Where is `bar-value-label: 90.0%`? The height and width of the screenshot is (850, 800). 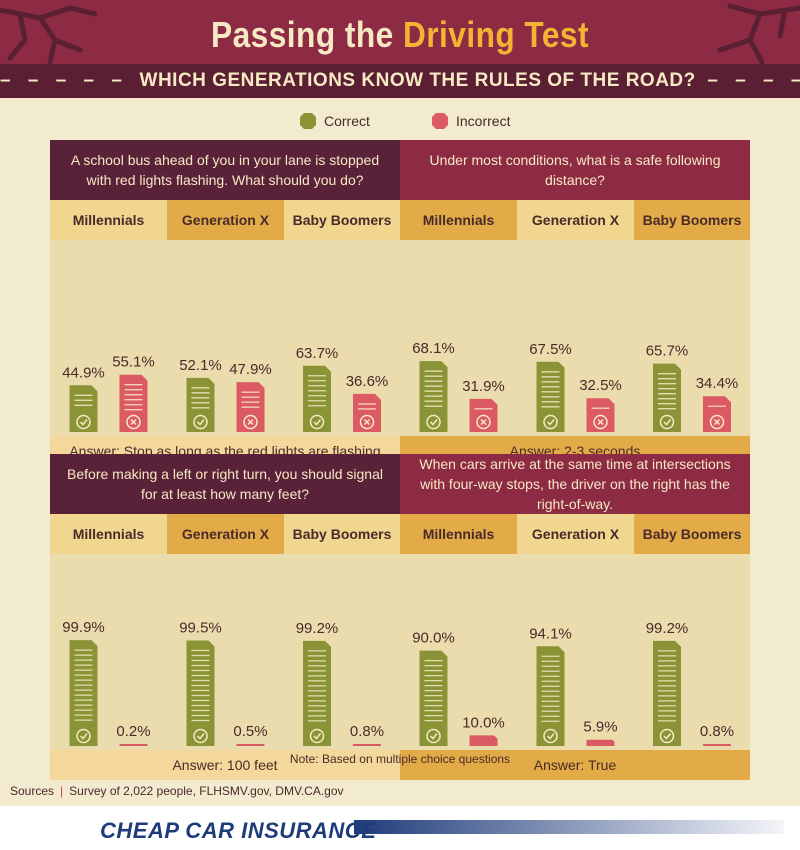 bar-value-label: 90.0% is located at coordinates (433, 638).